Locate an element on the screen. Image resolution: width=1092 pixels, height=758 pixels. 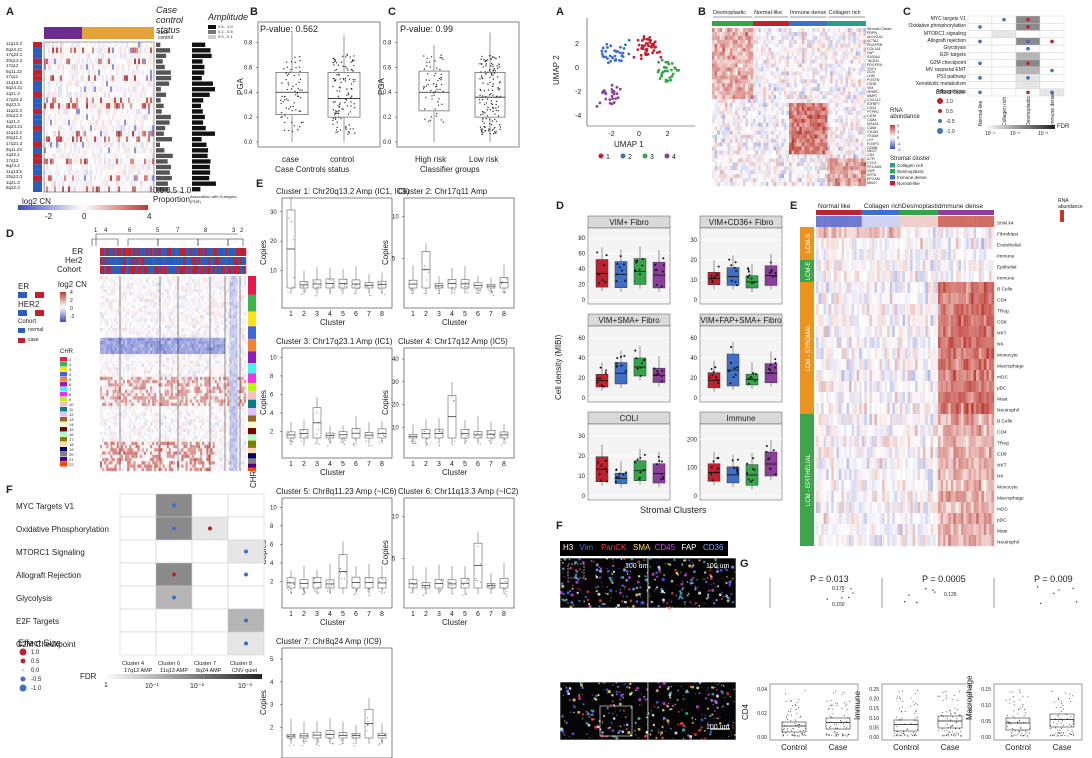
her2-cell is located at coordinates (134, 261).